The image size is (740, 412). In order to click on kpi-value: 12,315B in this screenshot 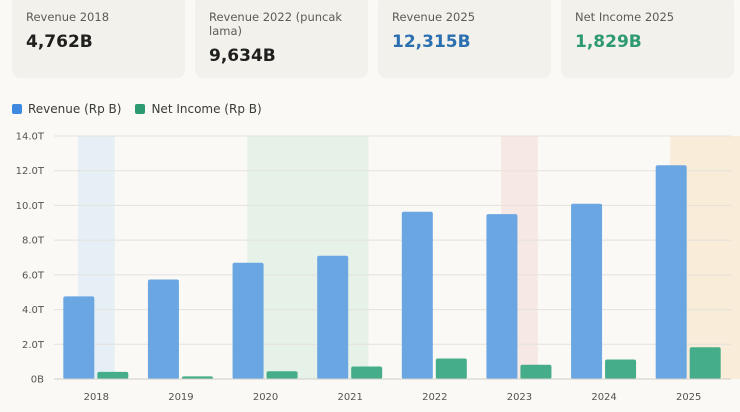, I will do `click(431, 42)`.